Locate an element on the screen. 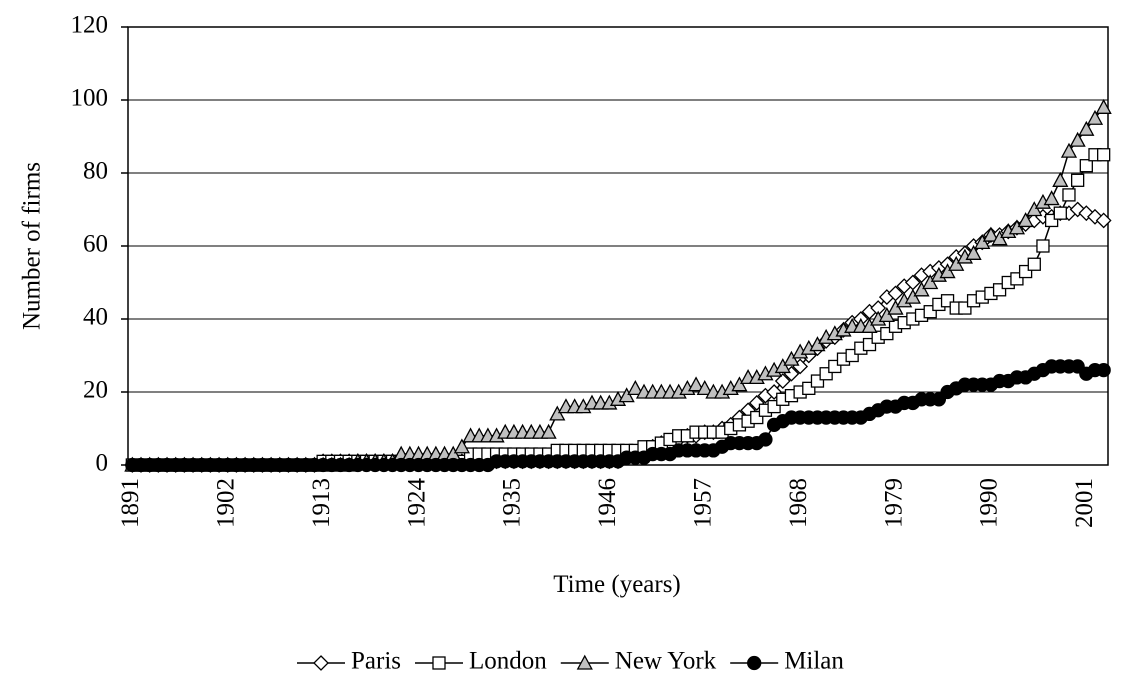 The width and height of the screenshot is (1141, 678). y-axis-title: Number of firms is located at coordinates (32, 246).